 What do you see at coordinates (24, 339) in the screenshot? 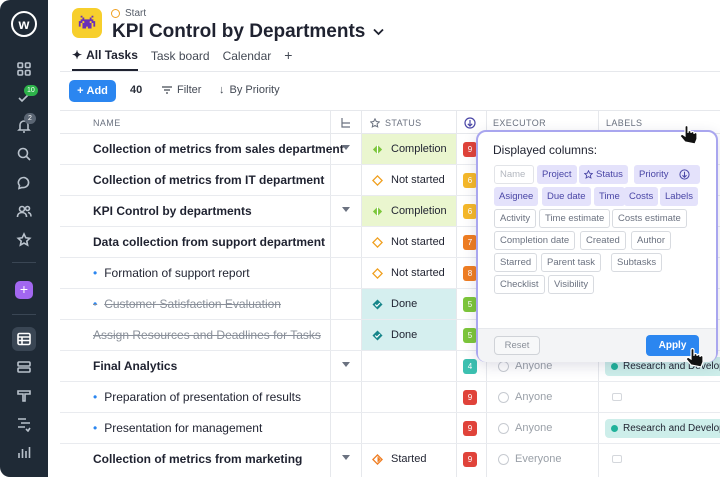
I see `table-view-icon` at bounding box center [24, 339].